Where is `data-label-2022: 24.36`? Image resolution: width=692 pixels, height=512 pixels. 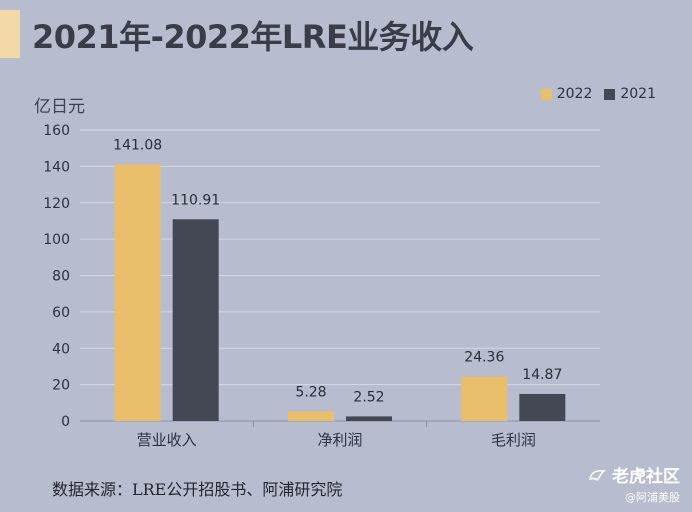
data-label-2022: 24.36 is located at coordinates (484, 358).